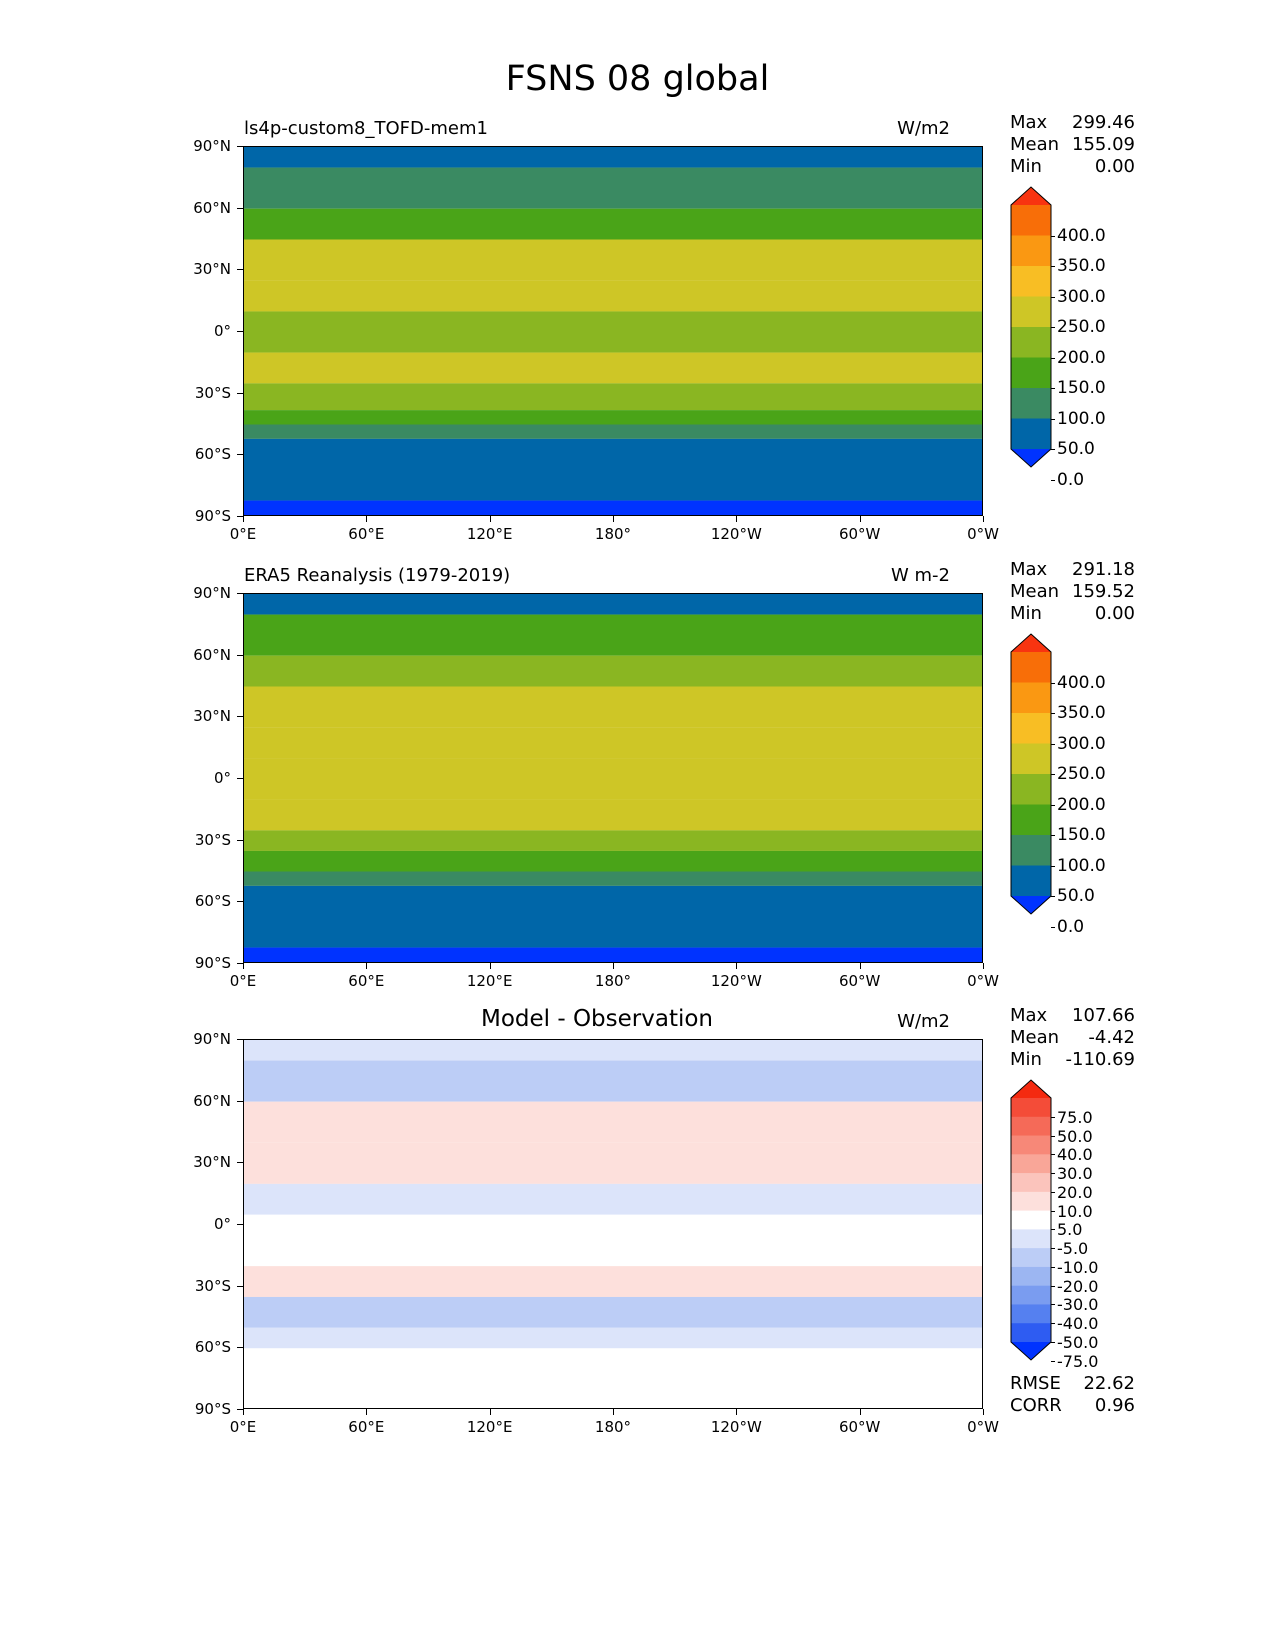 The width and height of the screenshot is (1275, 1650). I want to click on colorbar-tick-label: -75.0, so click(1078, 1361).